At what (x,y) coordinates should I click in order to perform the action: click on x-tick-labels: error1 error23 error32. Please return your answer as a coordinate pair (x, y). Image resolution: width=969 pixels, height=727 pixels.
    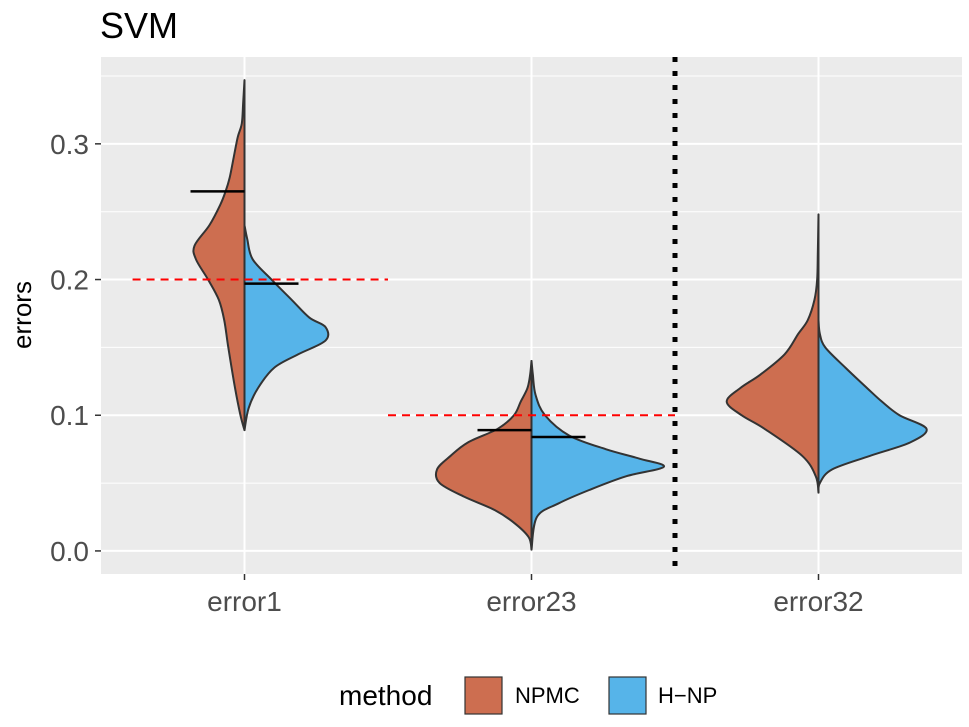
    Looking at the image, I should click on (535, 601).